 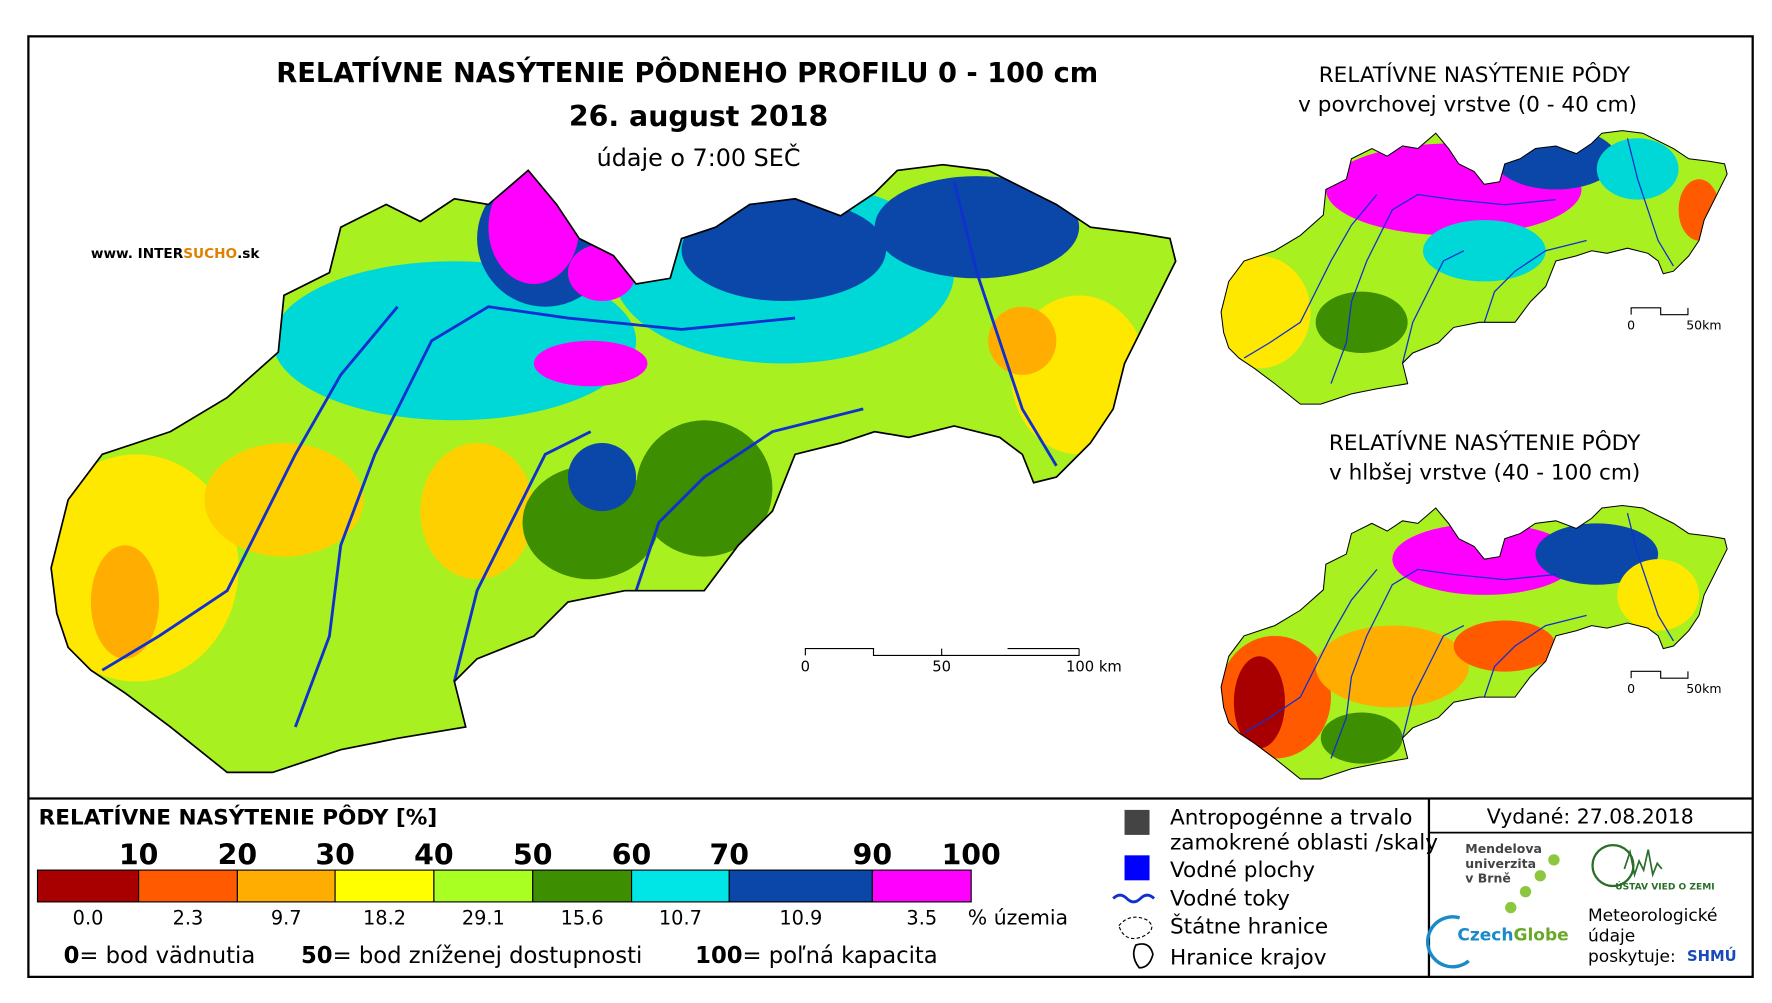 What do you see at coordinates (632, 854) in the screenshot?
I see `class-bound-label: 60` at bounding box center [632, 854].